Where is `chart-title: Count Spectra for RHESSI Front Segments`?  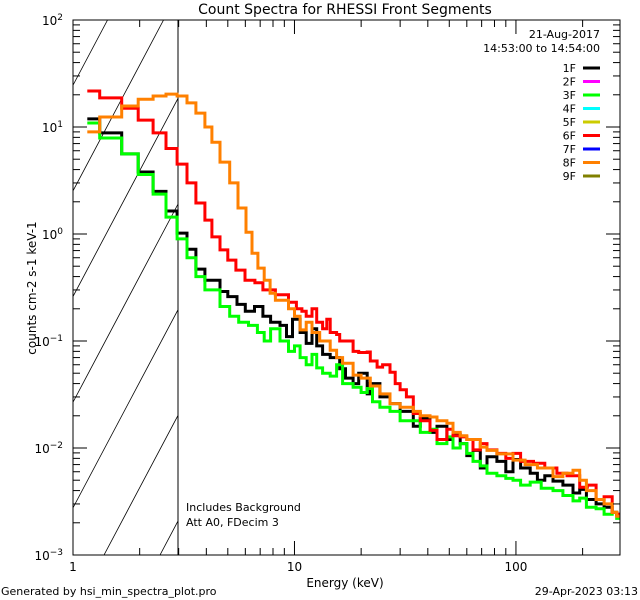
chart-title: Count Spectra for RHESSI Front Segments is located at coordinates (345, 10).